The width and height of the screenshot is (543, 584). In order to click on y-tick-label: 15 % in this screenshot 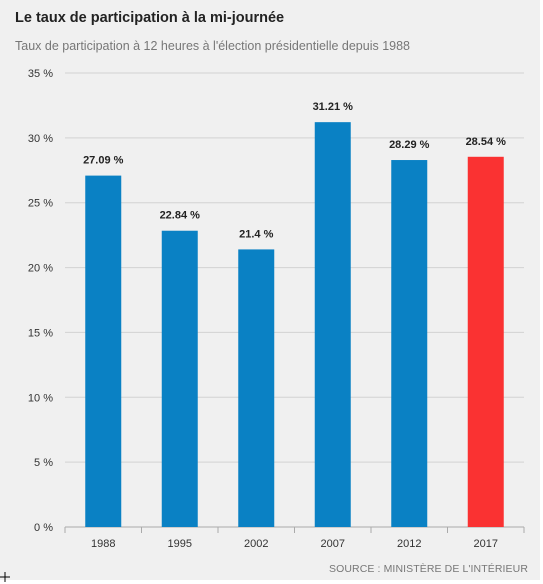, I will do `click(40, 333)`.